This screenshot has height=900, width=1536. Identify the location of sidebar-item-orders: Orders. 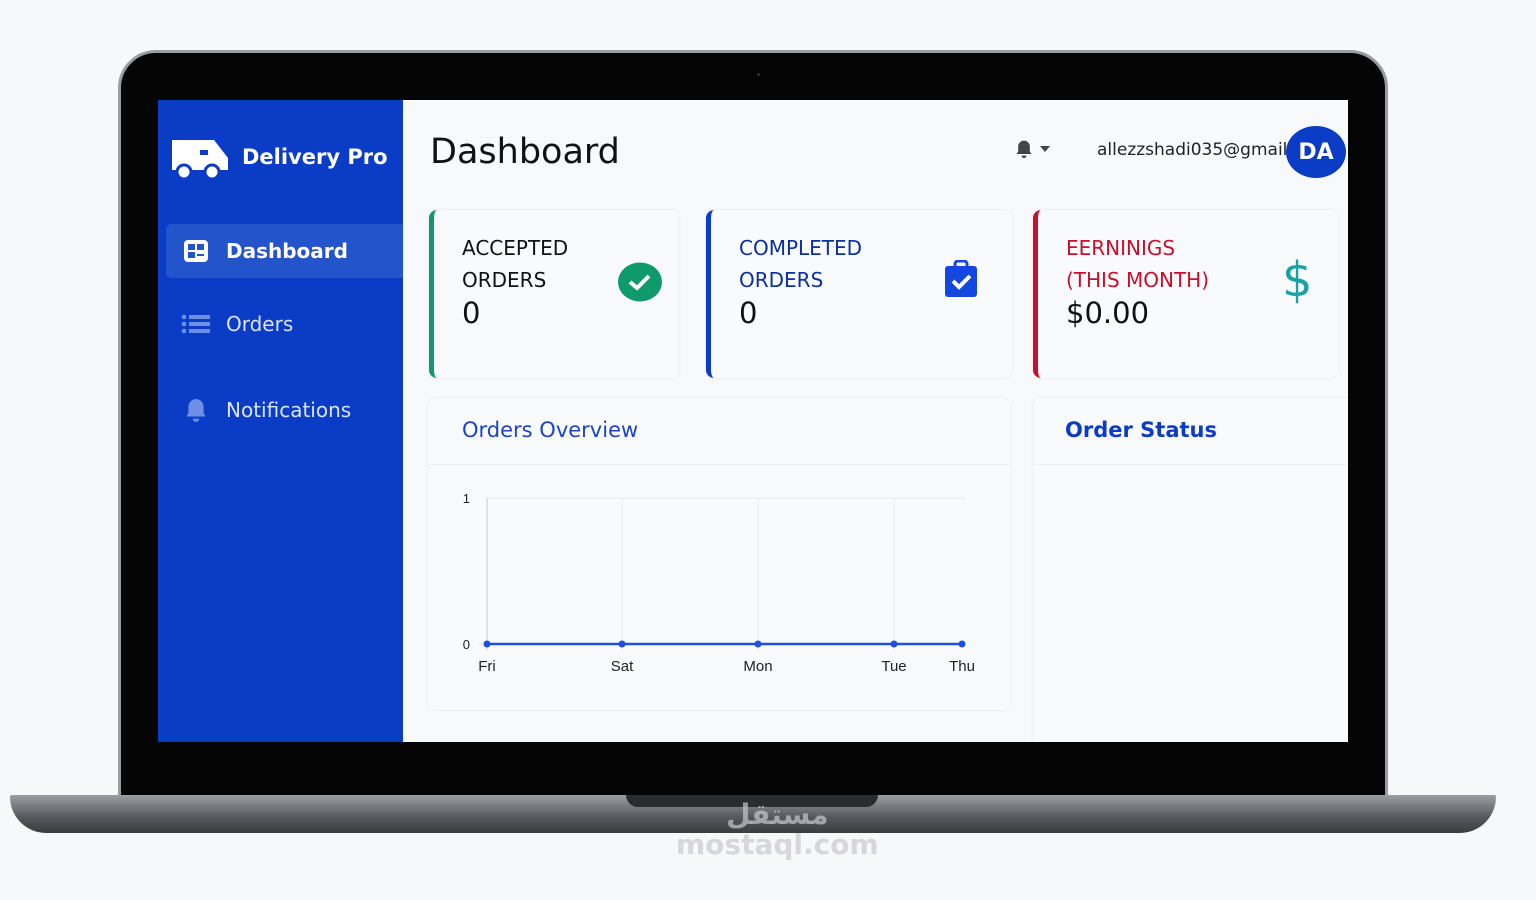
(284, 324).